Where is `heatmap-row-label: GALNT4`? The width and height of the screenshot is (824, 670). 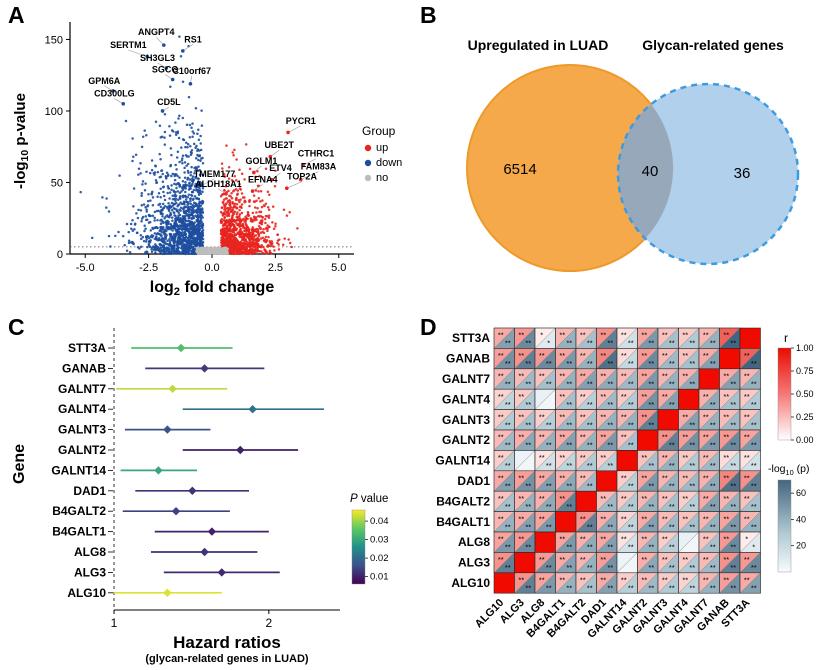 heatmap-row-label: GALNT4 is located at coordinates (466, 399).